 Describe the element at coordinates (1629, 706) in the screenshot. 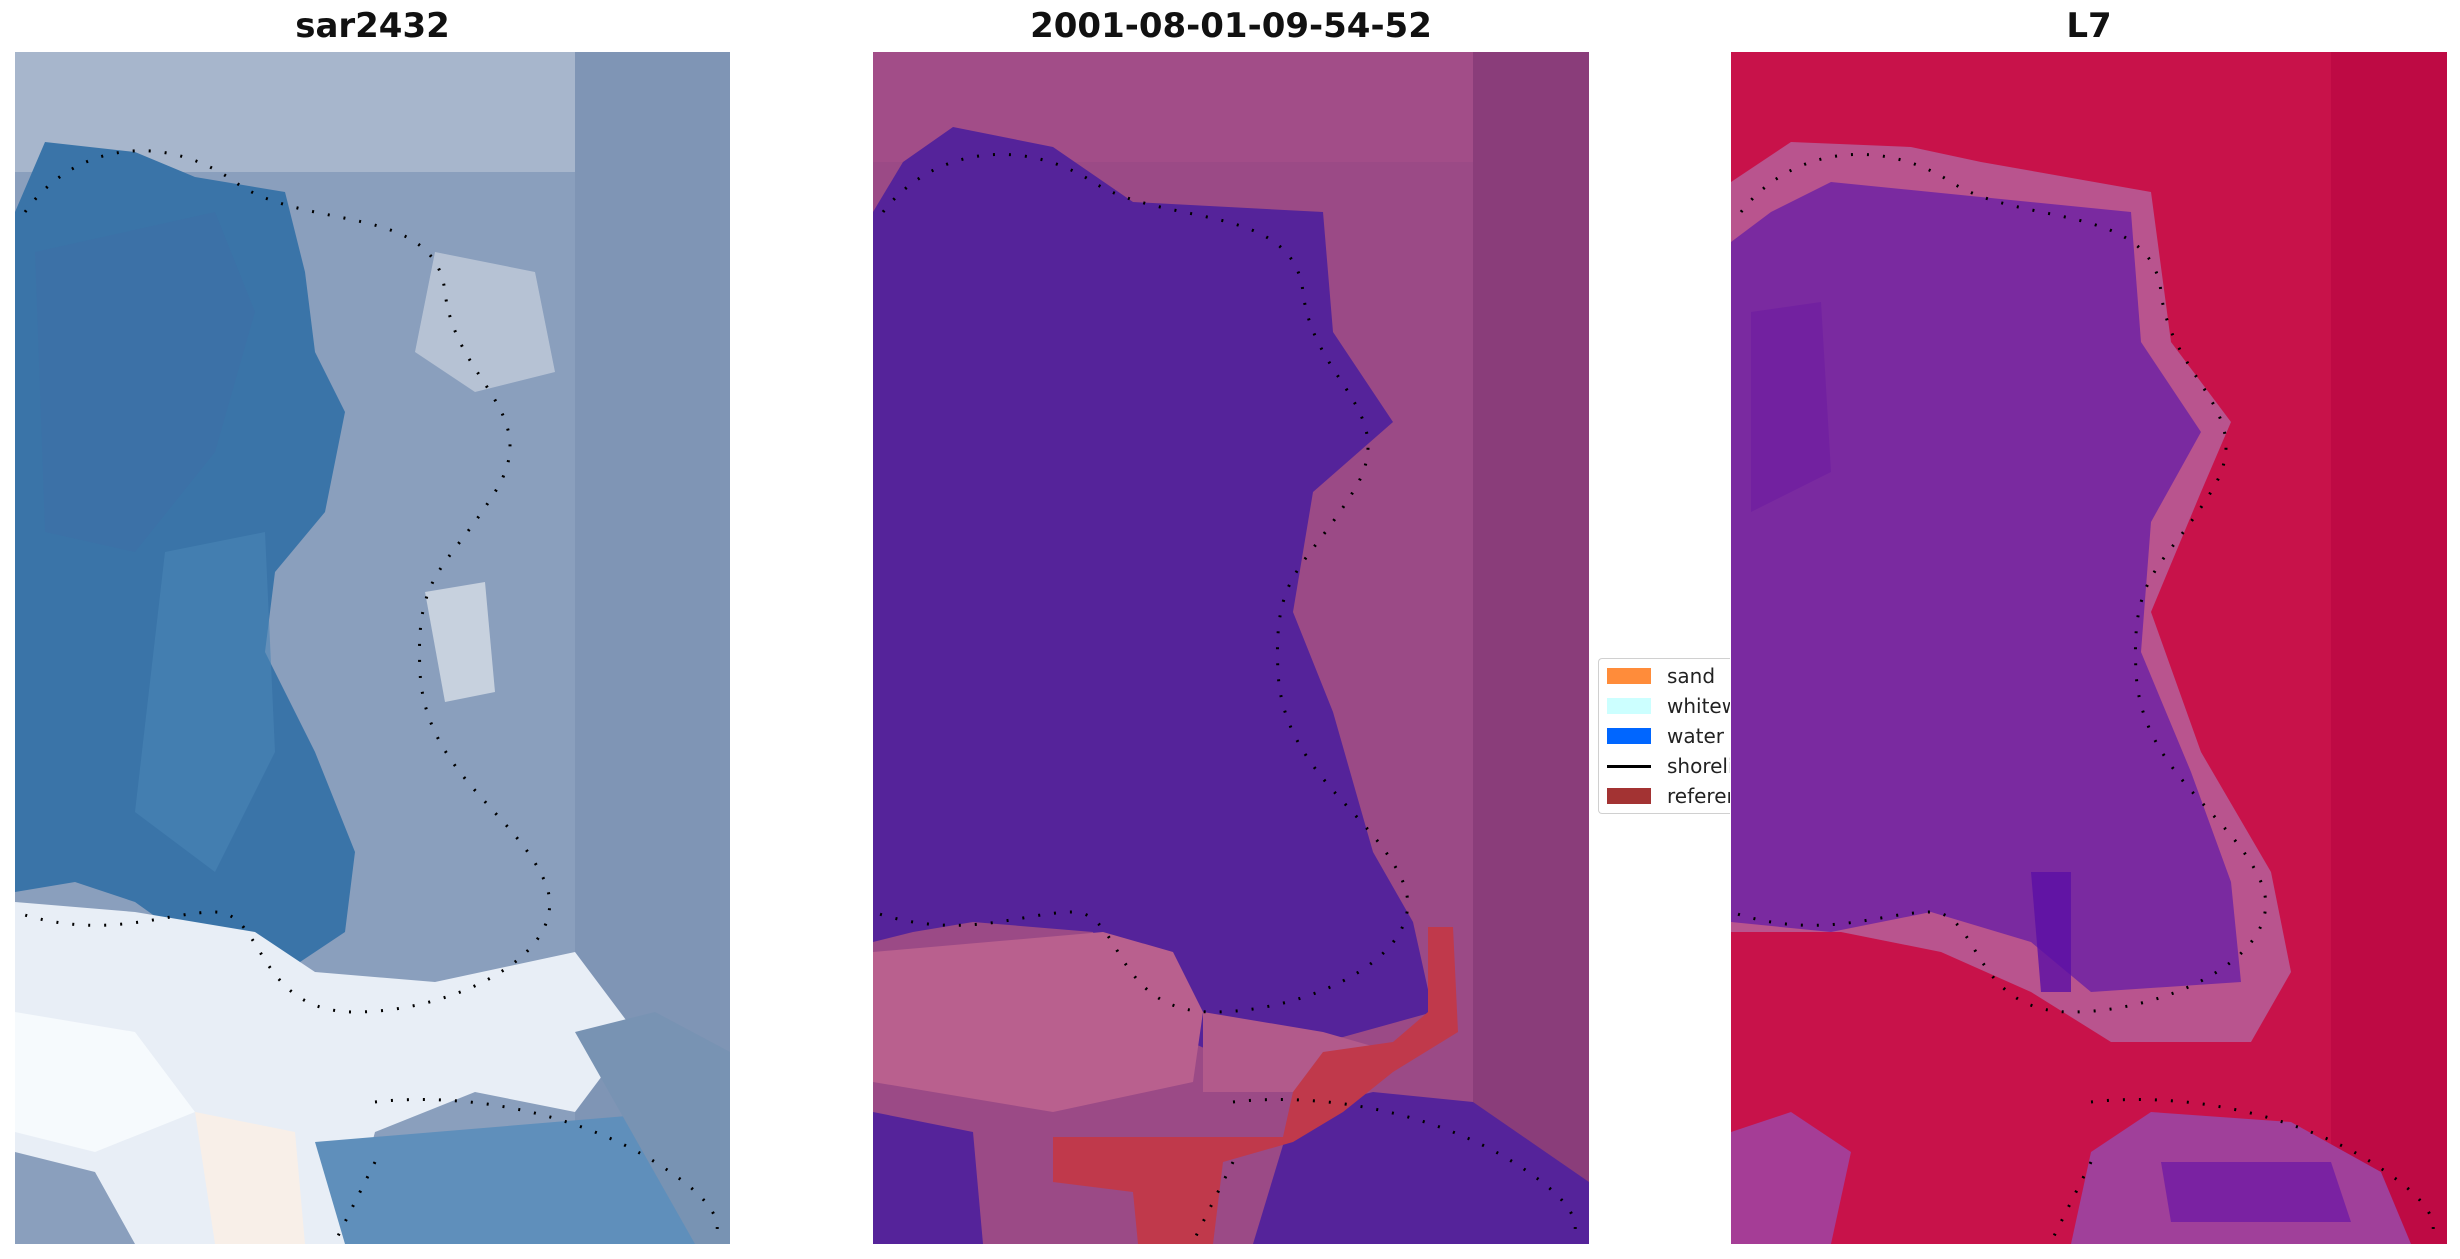

I see `whitewater-swatch` at that location.